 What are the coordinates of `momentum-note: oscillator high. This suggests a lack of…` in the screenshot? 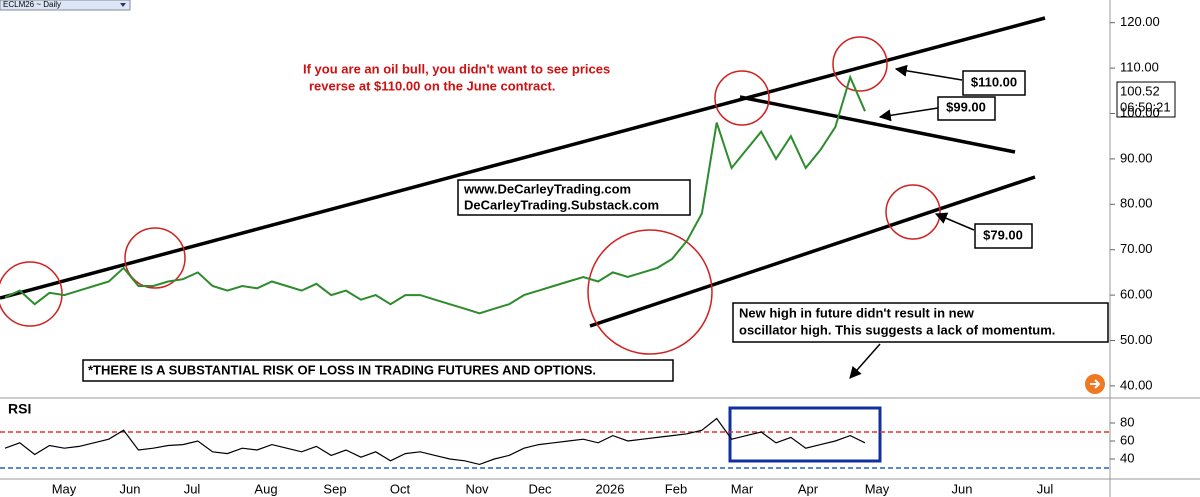 It's located at (897, 329).